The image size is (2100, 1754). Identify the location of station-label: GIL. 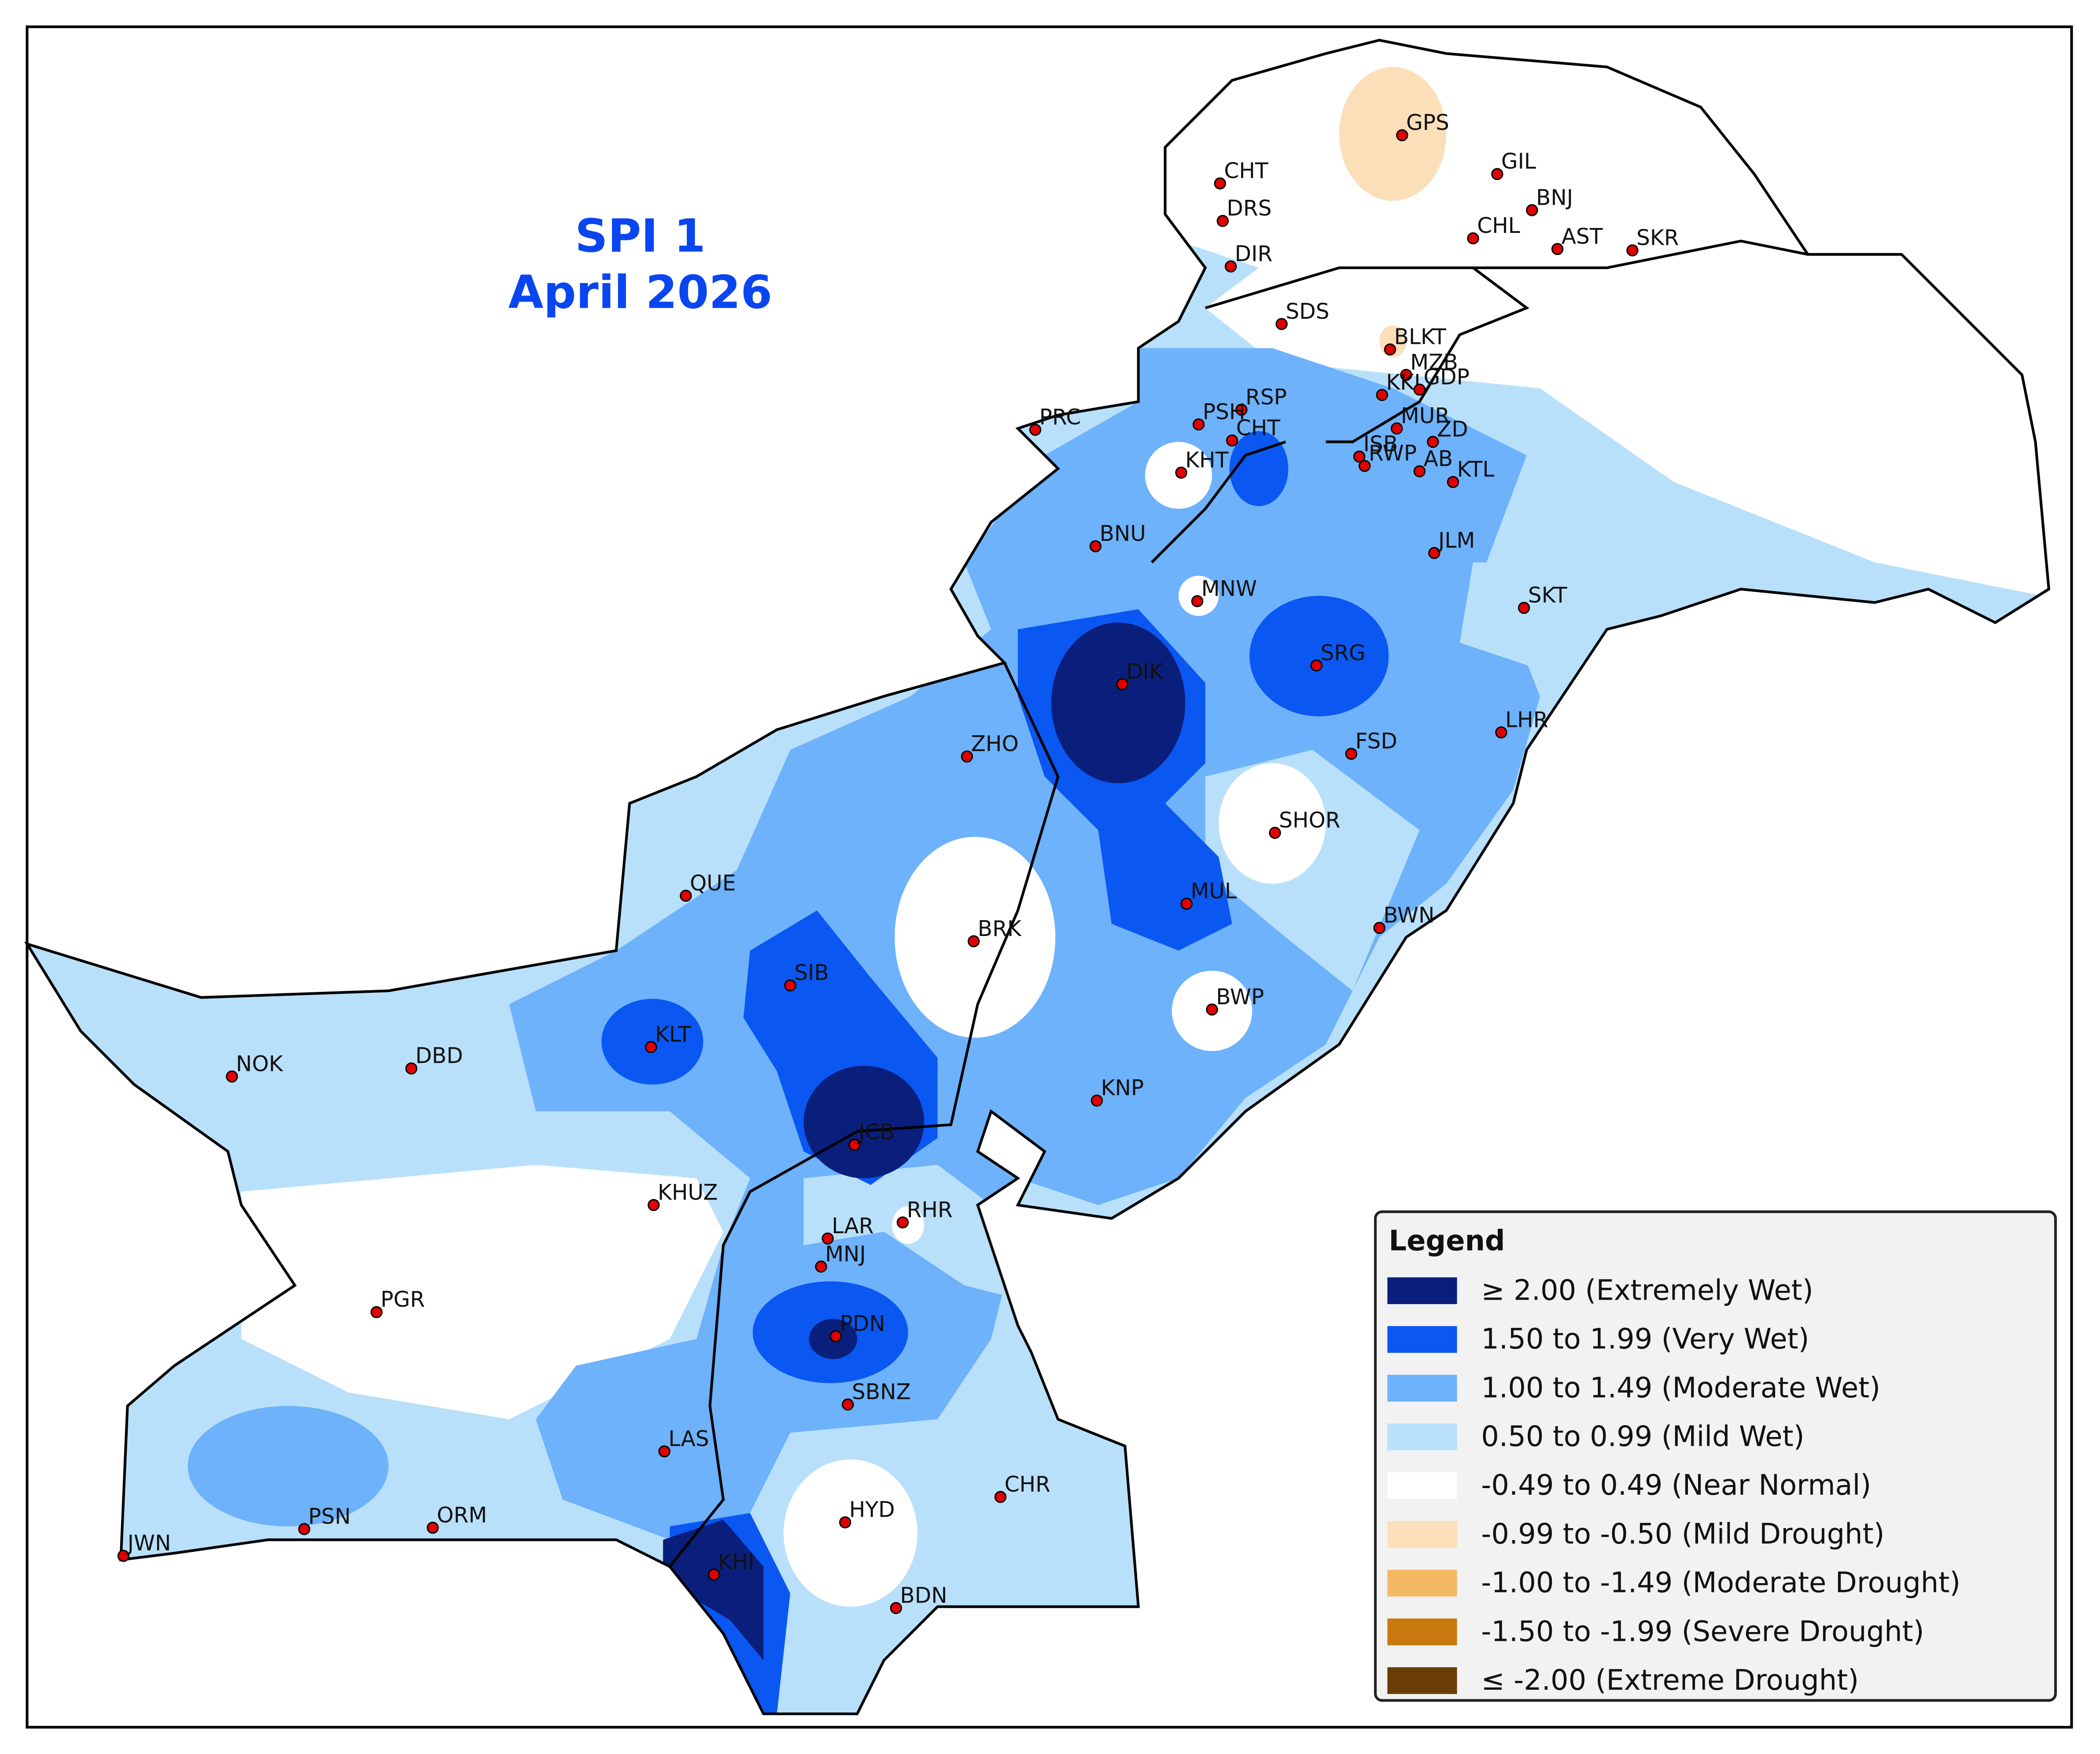
(1518, 161).